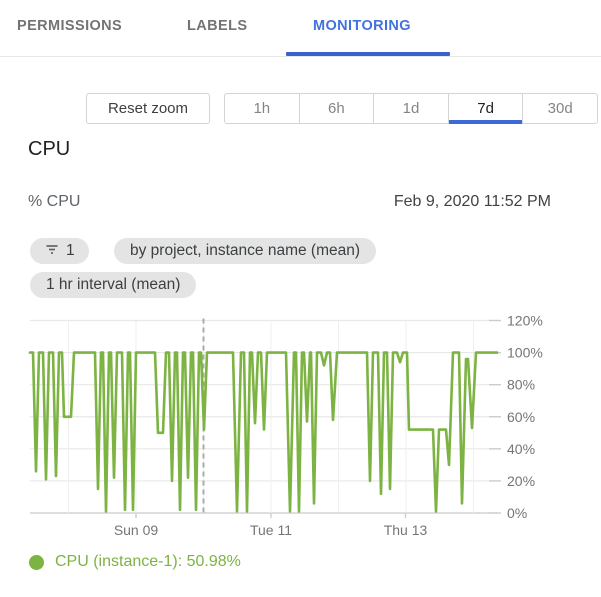 Image resolution: width=601 pixels, height=597 pixels. I want to click on interval-chip: 1 hr interval (mean), so click(113, 285).